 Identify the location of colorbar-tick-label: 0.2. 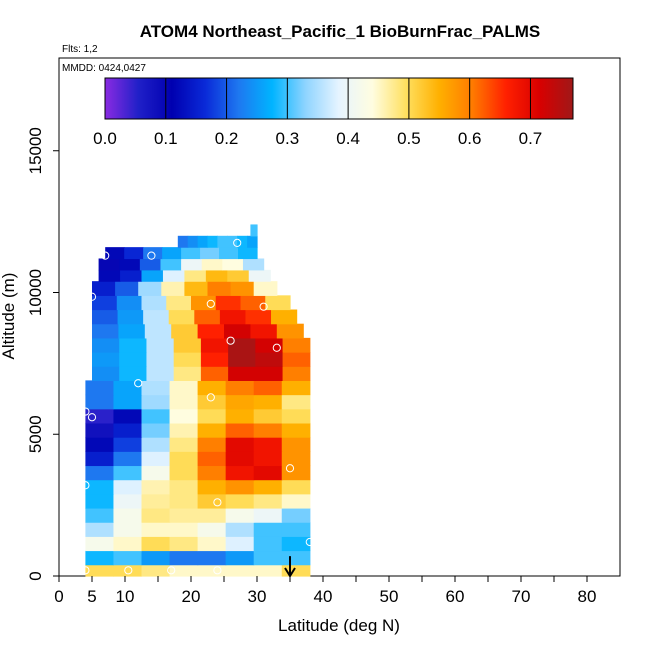
(227, 138).